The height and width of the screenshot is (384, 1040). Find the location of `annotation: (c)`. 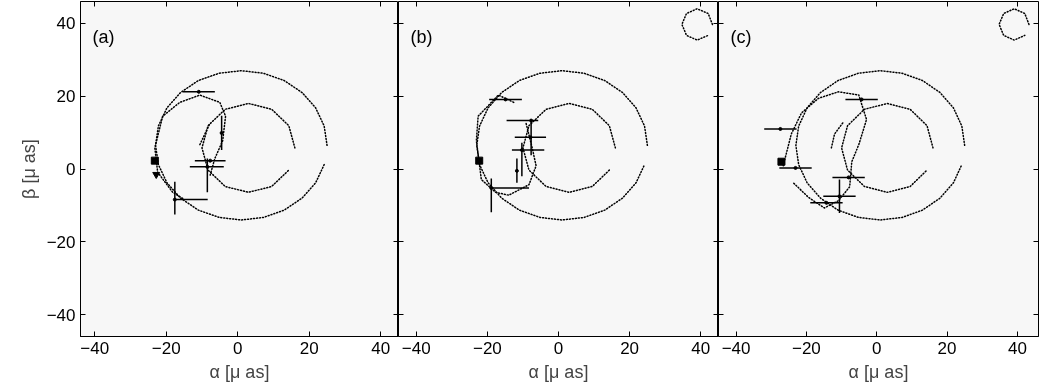

annotation: (c) is located at coordinates (741, 36).